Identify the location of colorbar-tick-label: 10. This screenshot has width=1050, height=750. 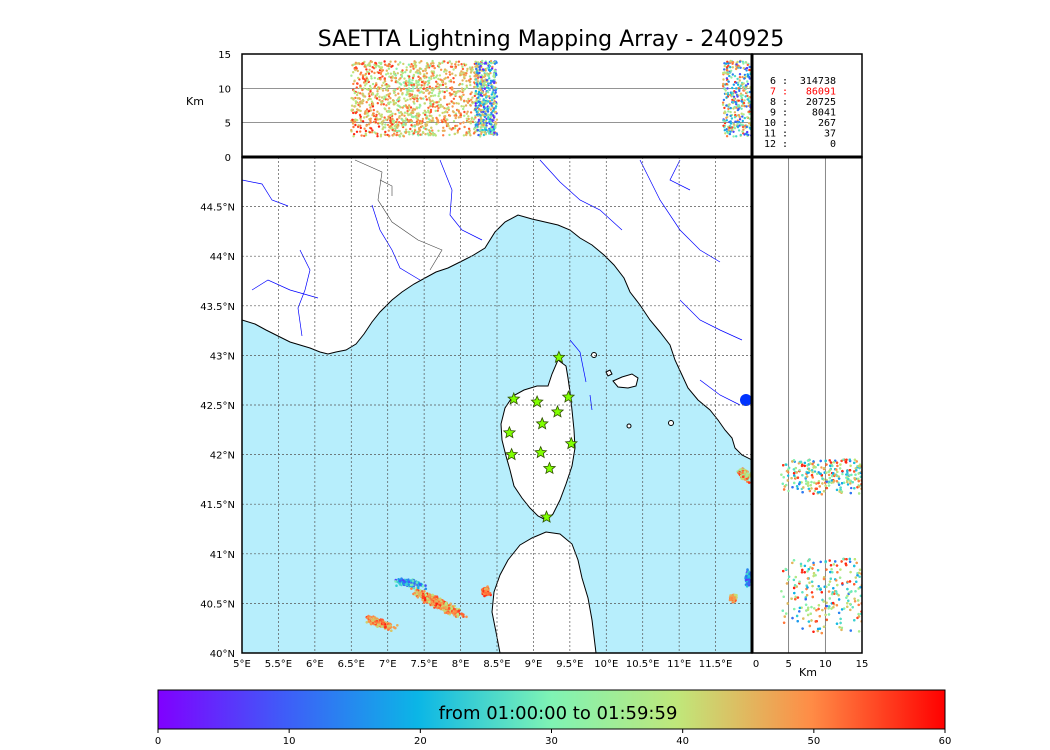
(289, 741).